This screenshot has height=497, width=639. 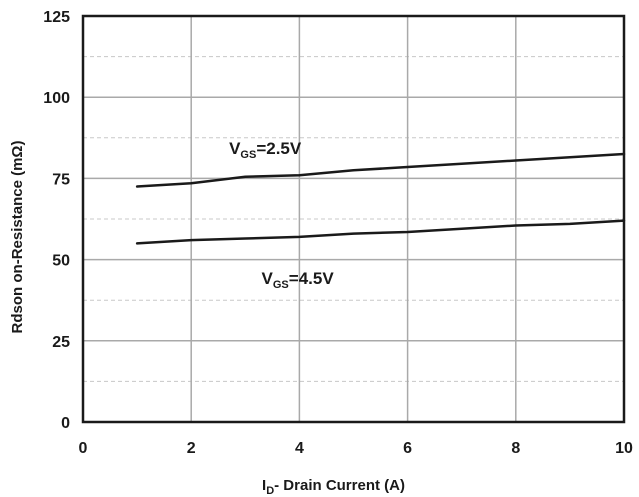 I want to click on x-axis-label-subscript: D, so click(x=270, y=491).